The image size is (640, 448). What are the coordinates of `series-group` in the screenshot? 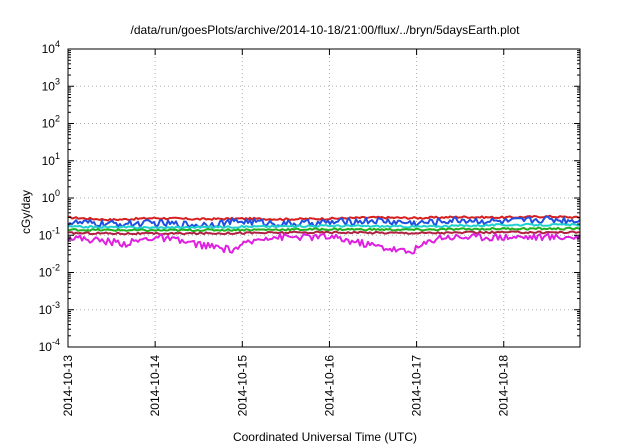 It's located at (324, 234).